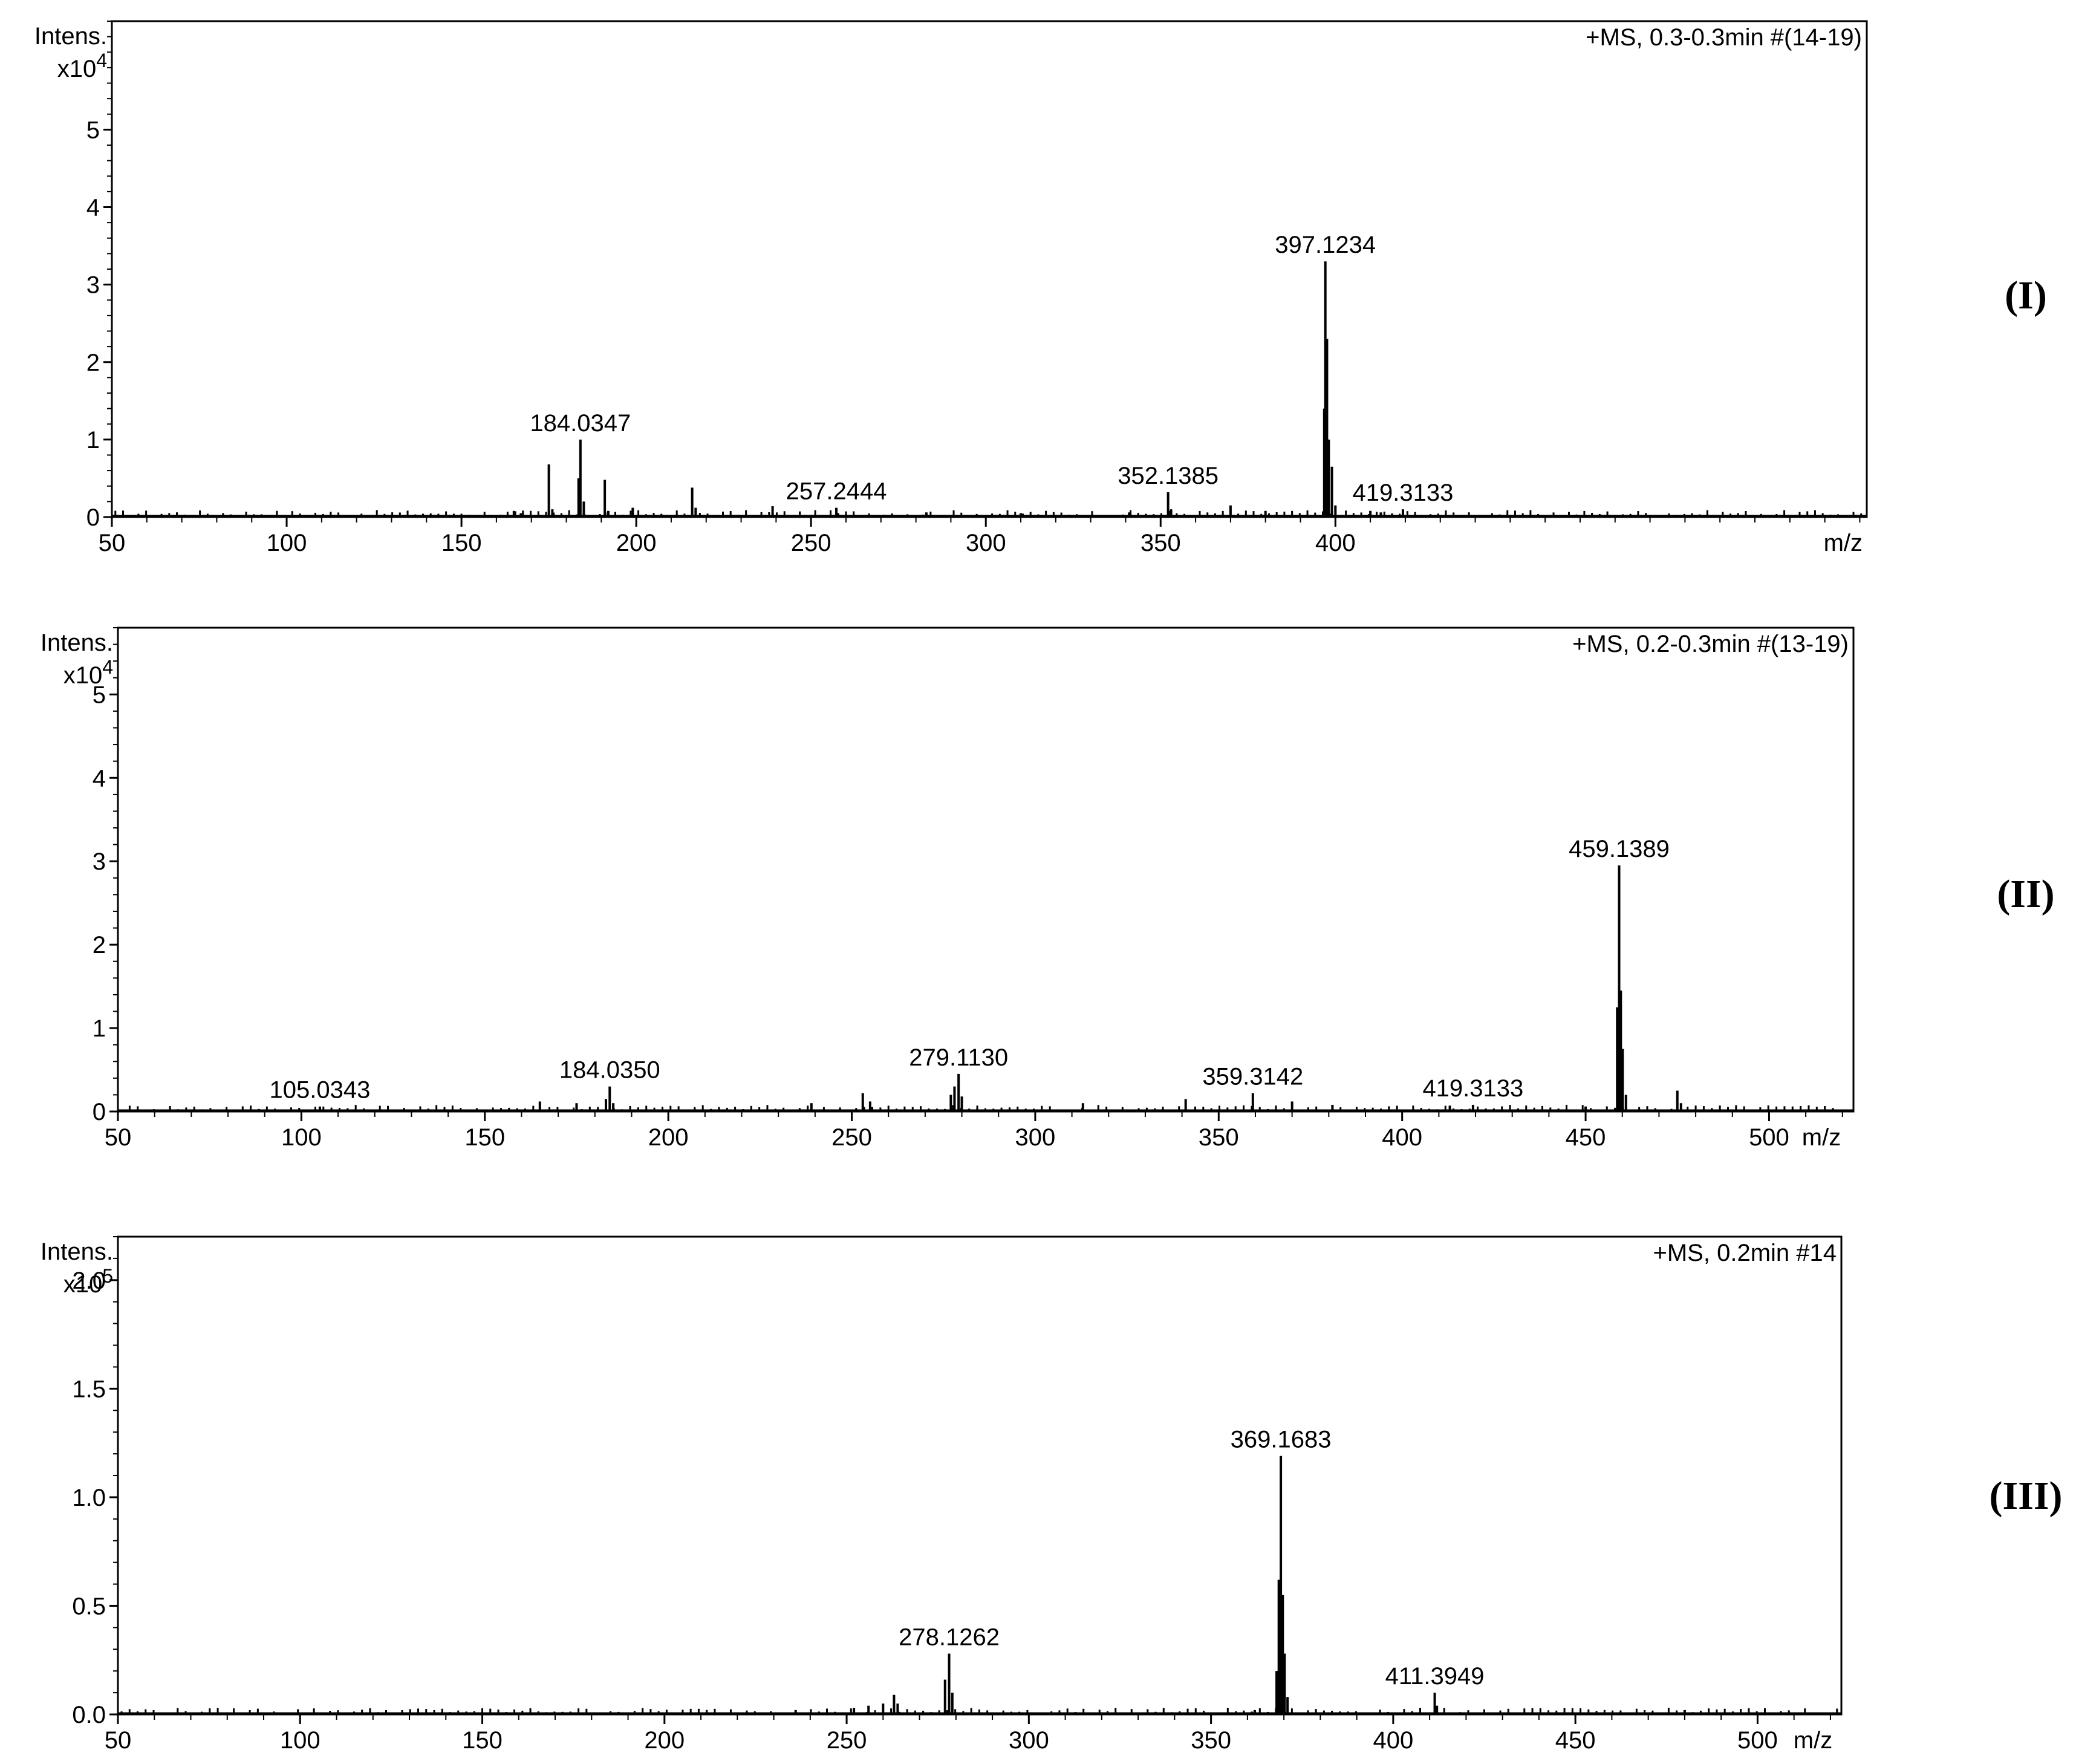  Describe the element at coordinates (580, 424) in the screenshot. I see `peak-label: 184.0347` at that location.